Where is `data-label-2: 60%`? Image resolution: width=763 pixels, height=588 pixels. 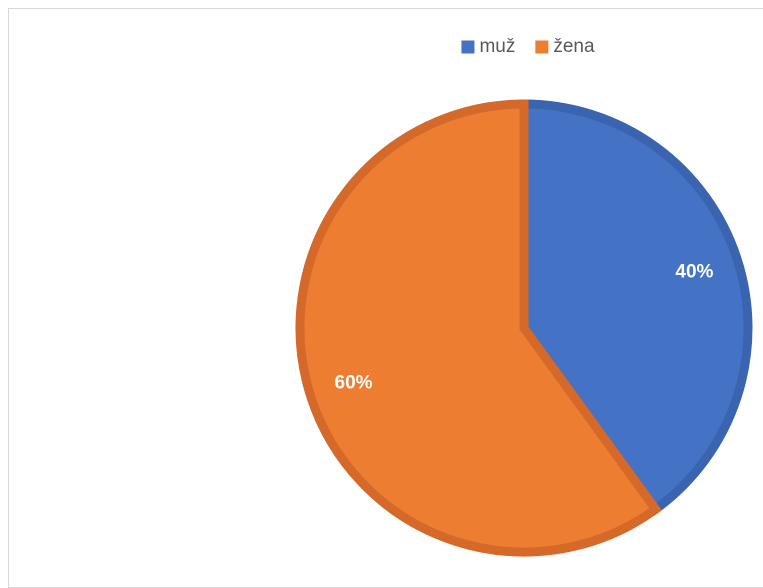
data-label-2: 60% is located at coordinates (354, 382).